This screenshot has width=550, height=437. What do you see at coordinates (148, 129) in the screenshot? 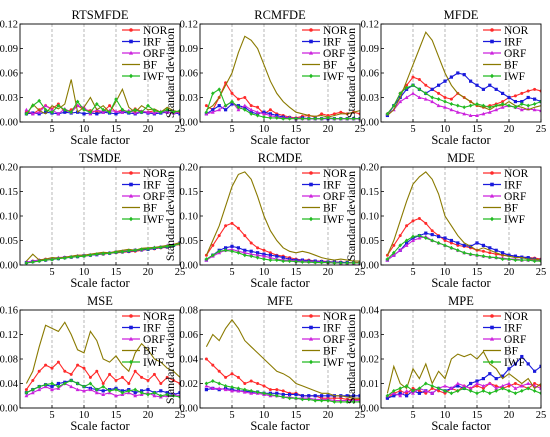
I see `x-tick-label: 20` at bounding box center [148, 129].